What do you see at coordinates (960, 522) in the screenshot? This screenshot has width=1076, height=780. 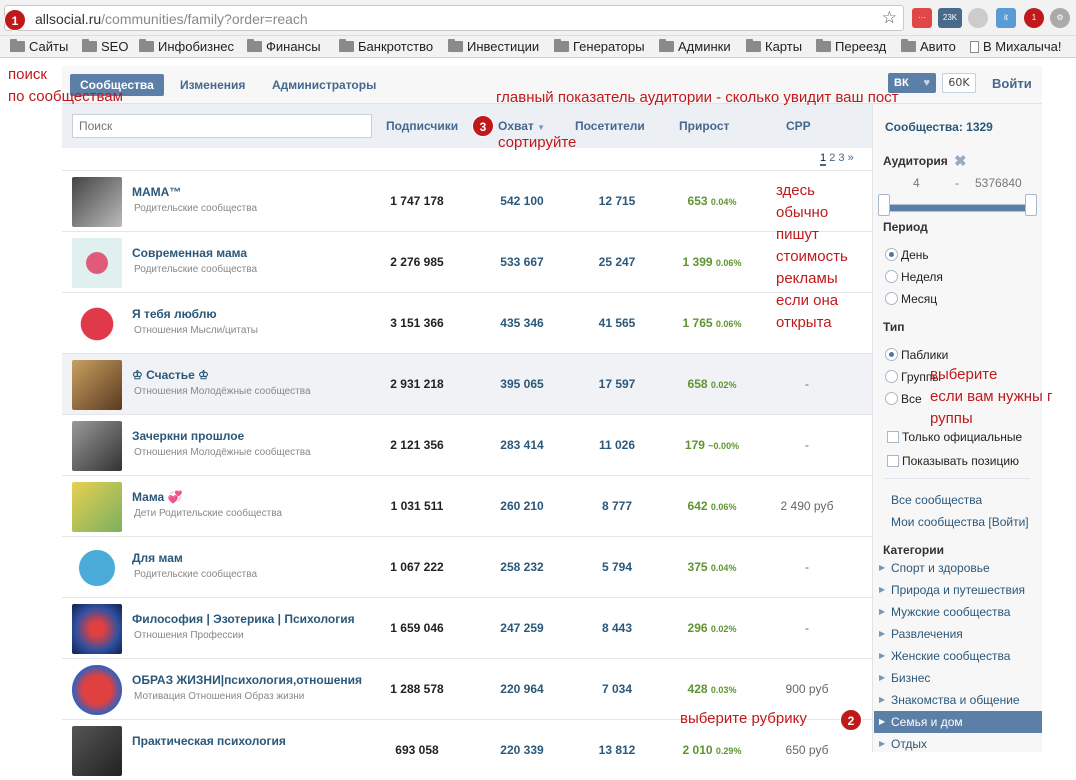 I see `my-communities-link: Мои сообщества [Войти]` at bounding box center [960, 522].